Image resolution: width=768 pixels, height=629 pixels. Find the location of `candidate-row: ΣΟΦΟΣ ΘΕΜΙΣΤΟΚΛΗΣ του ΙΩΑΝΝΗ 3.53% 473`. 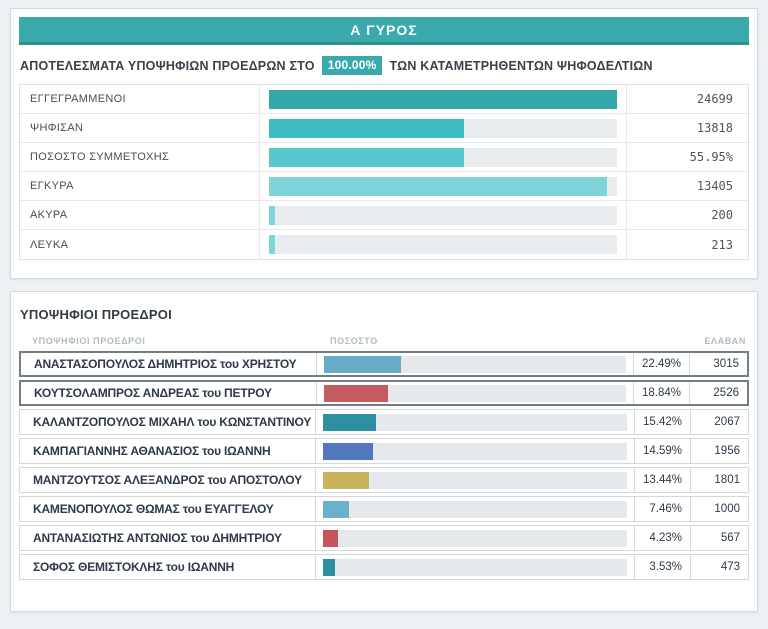

candidate-row: ΣΟΦΟΣ ΘΕΜΙΣΤΟΚΛΗΣ του ΙΩΑΝΝΗ 3.53% 473 is located at coordinates (384, 567).